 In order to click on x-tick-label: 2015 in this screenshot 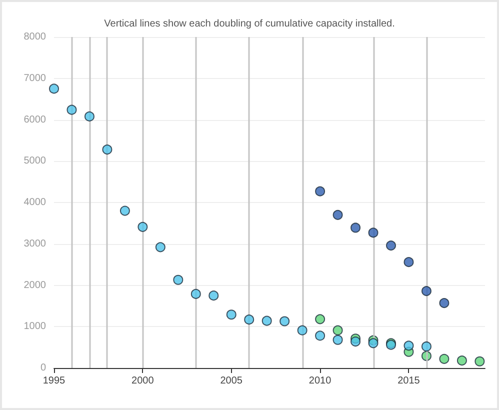, I will do `click(409, 381)`.